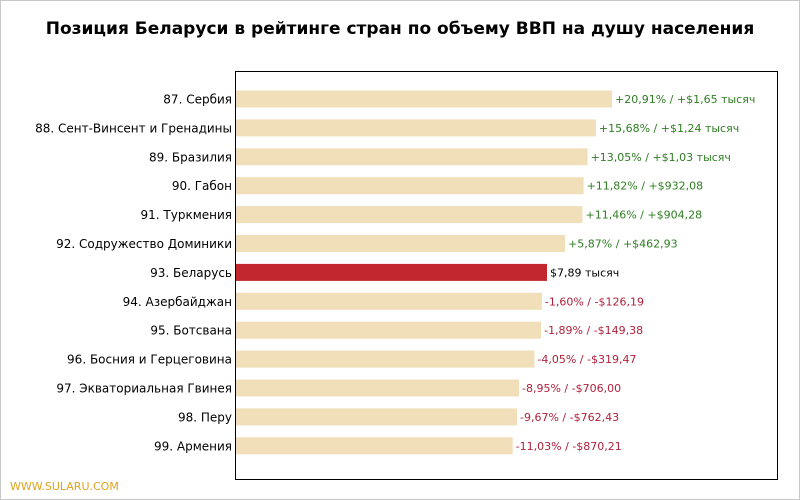 Image resolution: width=800 pixels, height=500 pixels. I want to click on value-label: +20,91% / +$1,65 тысяч, so click(685, 99).